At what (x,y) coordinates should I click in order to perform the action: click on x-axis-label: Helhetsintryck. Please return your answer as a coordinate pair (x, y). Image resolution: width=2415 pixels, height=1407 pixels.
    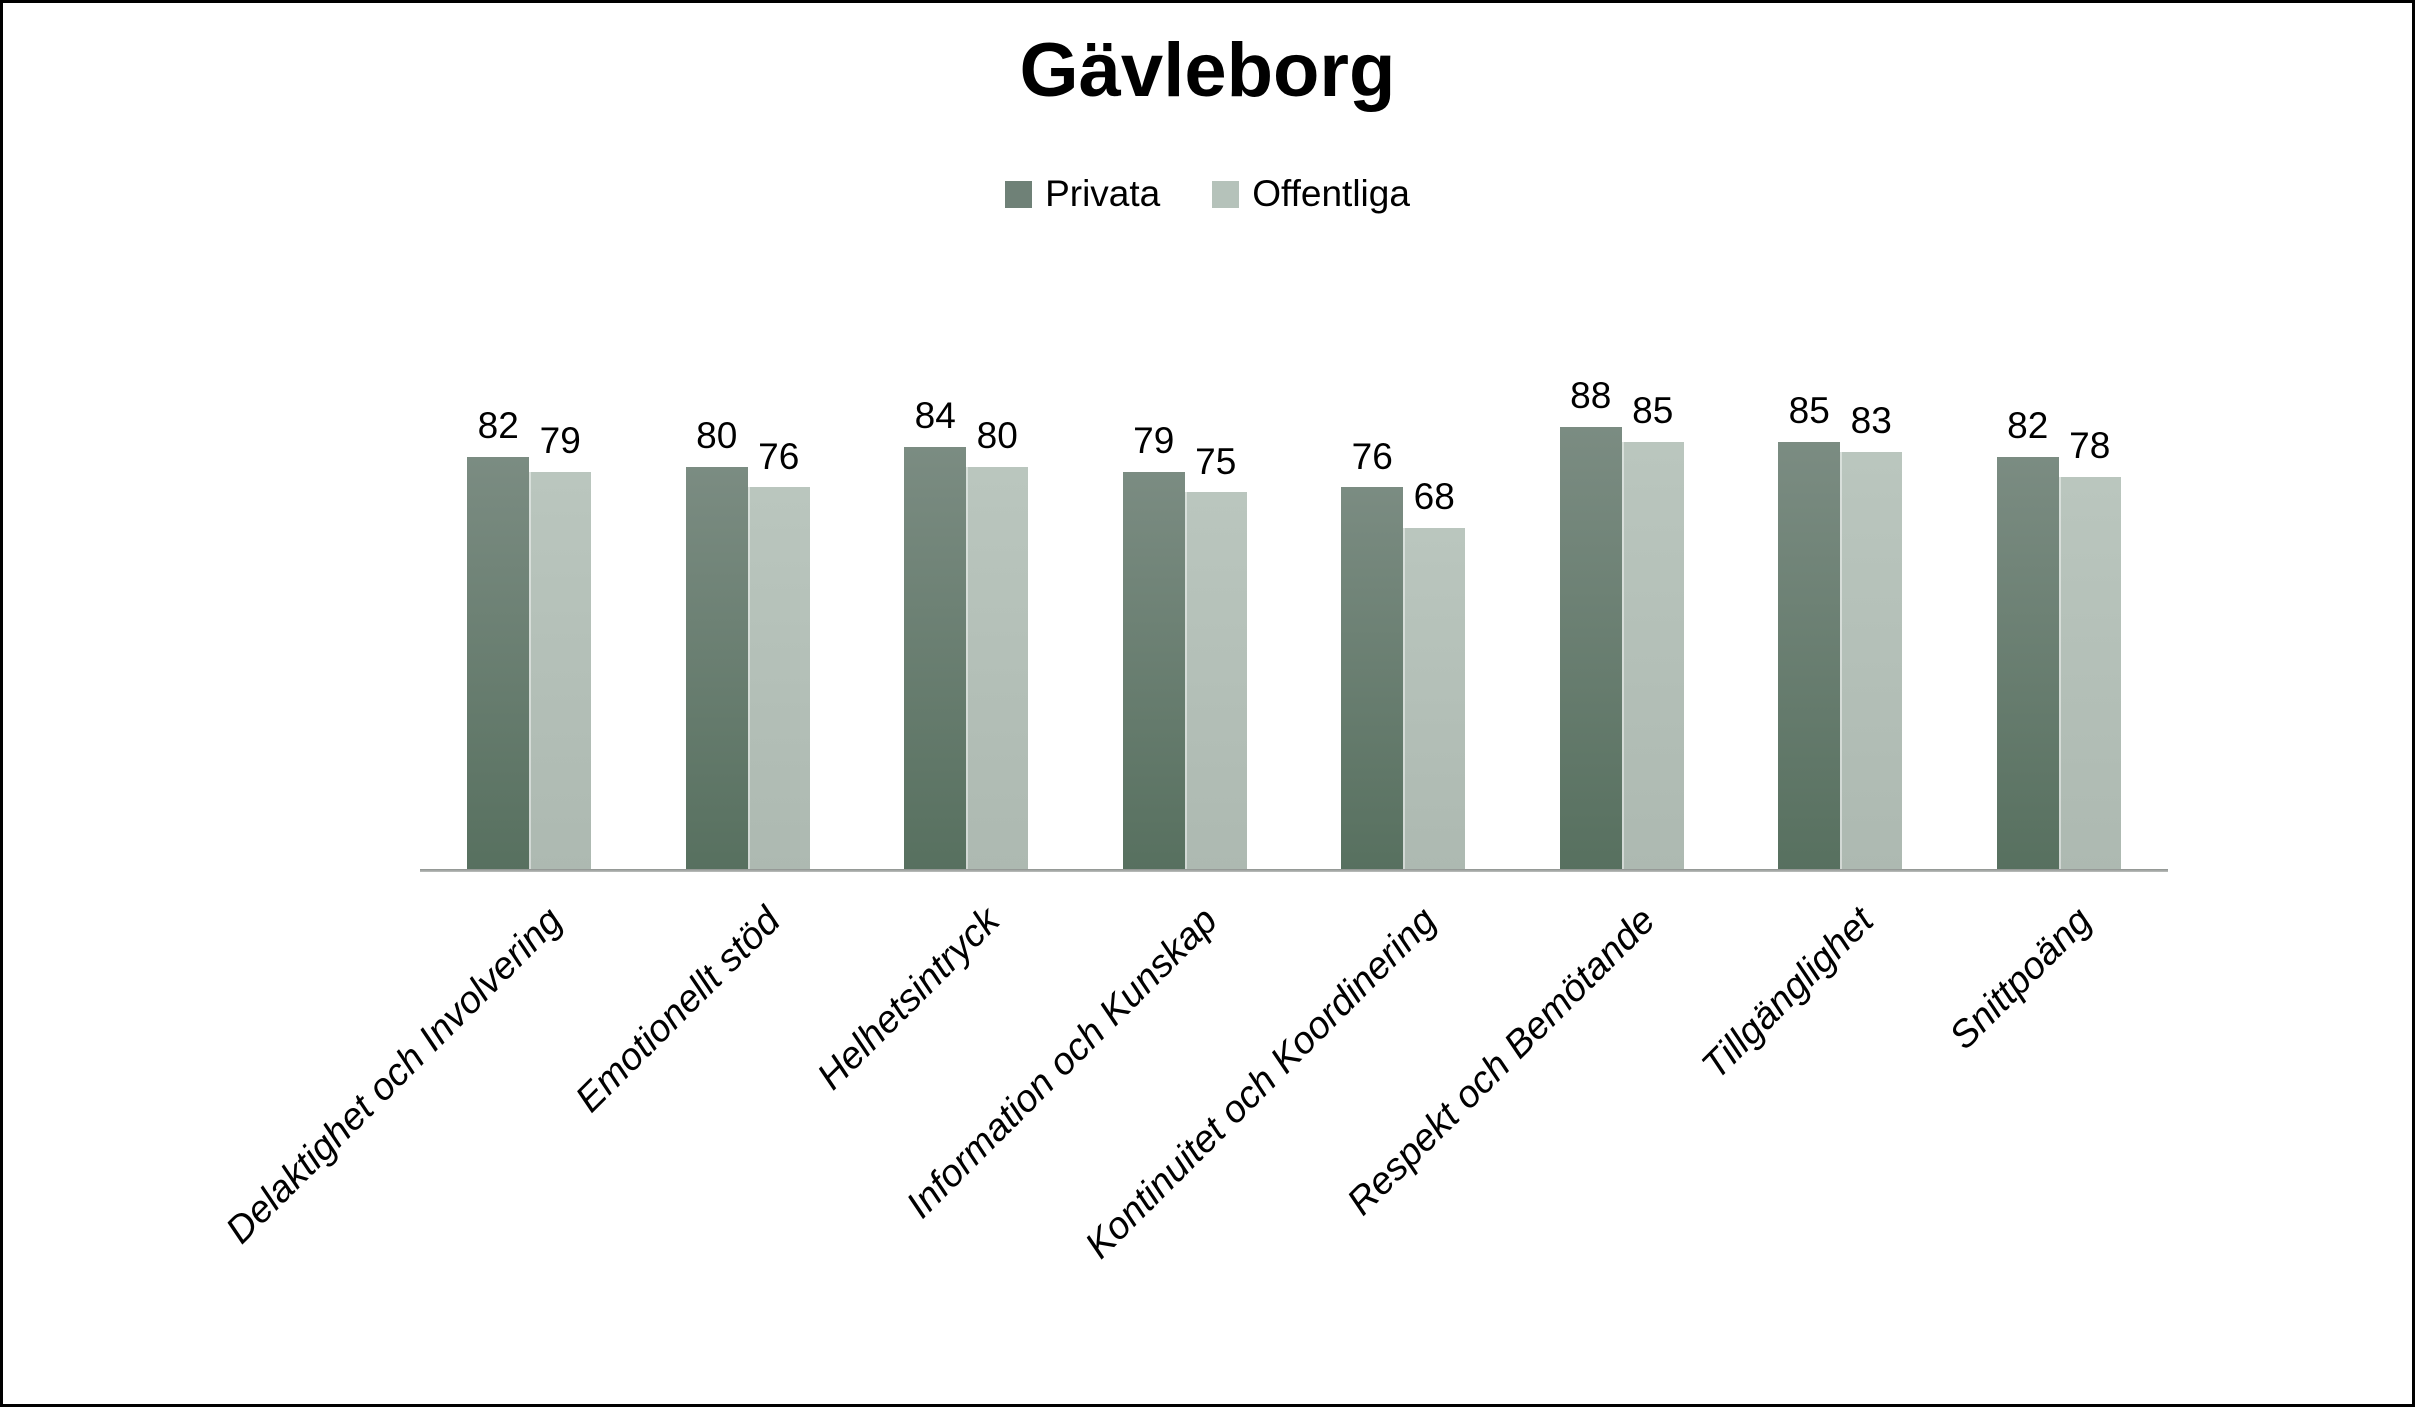
    Looking at the image, I should click on (908, 999).